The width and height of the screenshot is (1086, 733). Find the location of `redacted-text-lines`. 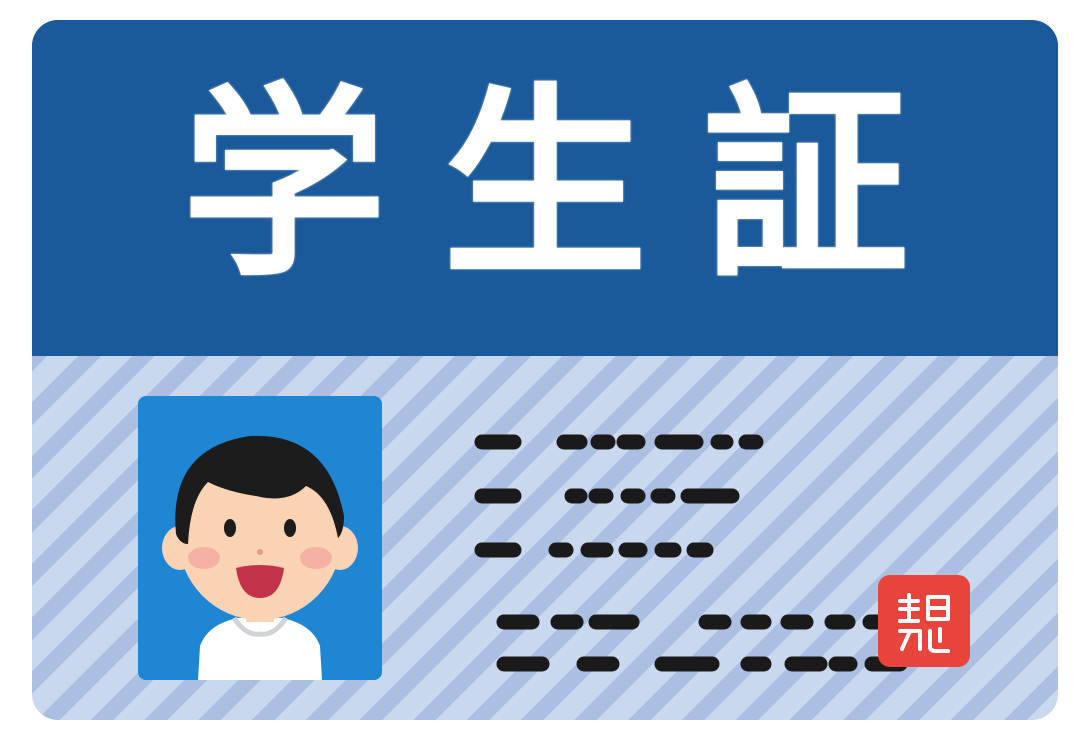

redacted-text-lines is located at coordinates (692, 553).